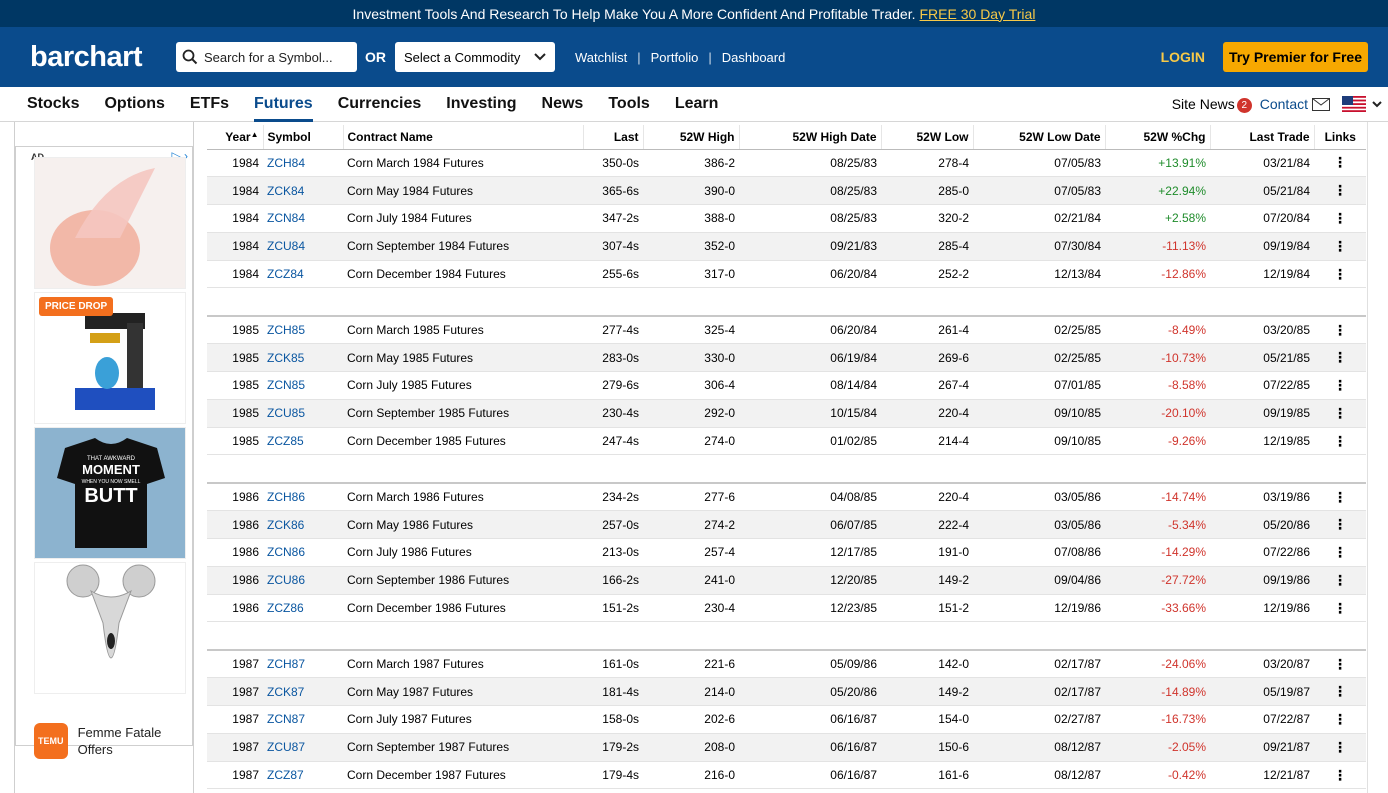  Describe the element at coordinates (303, 413) in the screenshot. I see `cell-symbol: ZCU85` at that location.